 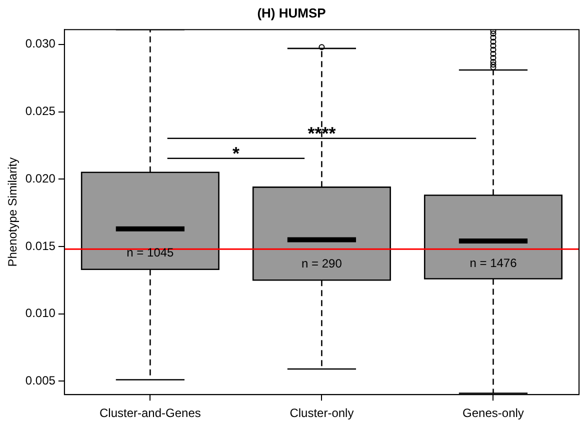 I want to click on chart-title: (H) HUMSP, so click(x=291, y=12).